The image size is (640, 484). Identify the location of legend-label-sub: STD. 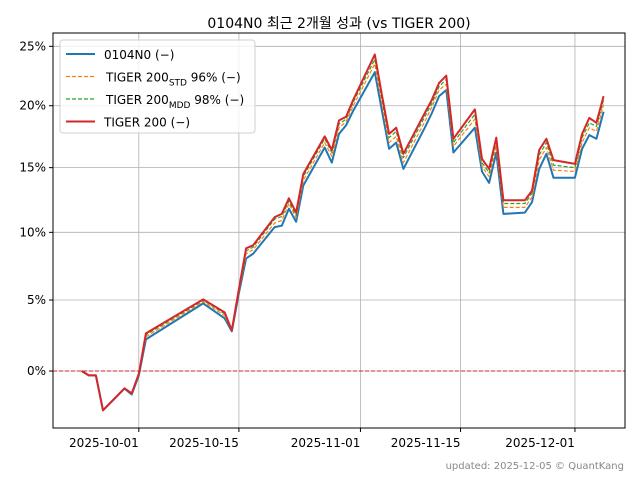
(178, 84).